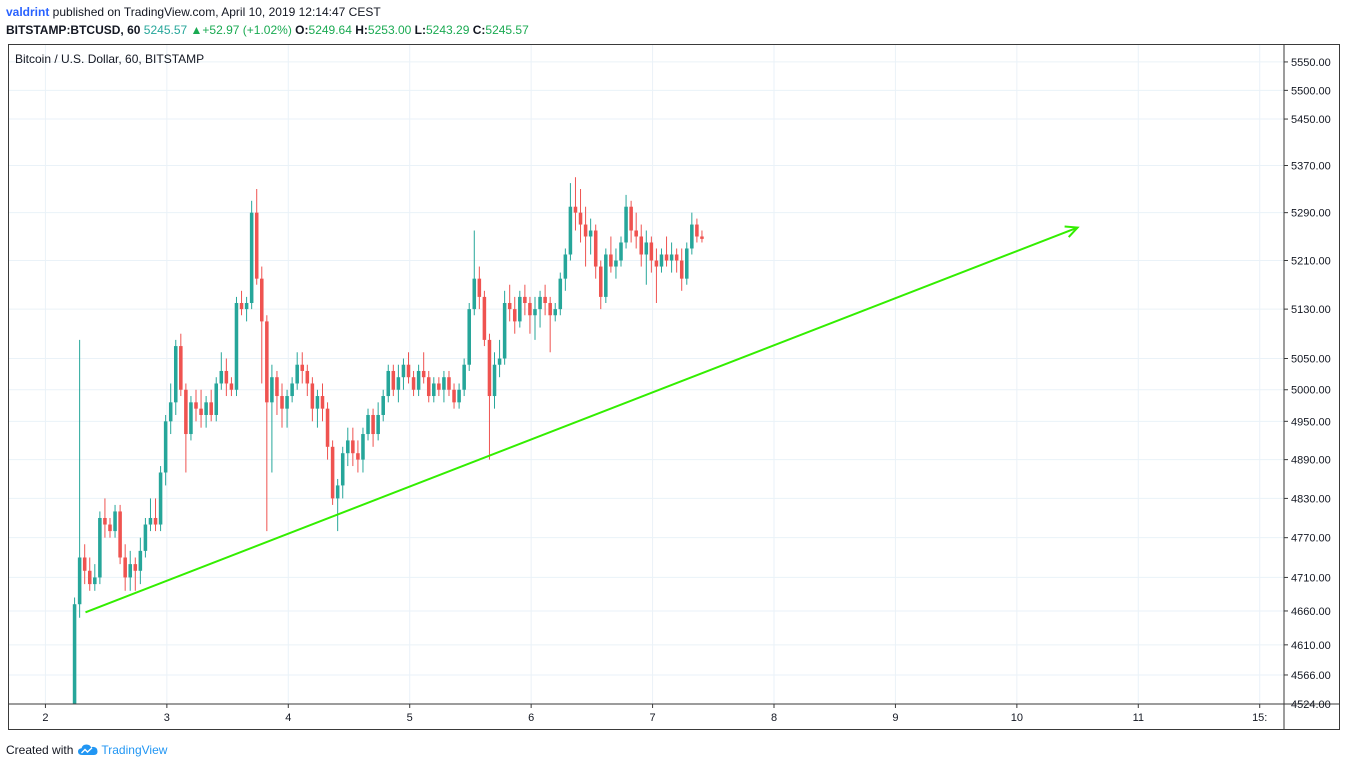 The width and height of the screenshot is (1347, 768). What do you see at coordinates (1311, 391) in the screenshot?
I see `y-tick-label: 5000.00` at bounding box center [1311, 391].